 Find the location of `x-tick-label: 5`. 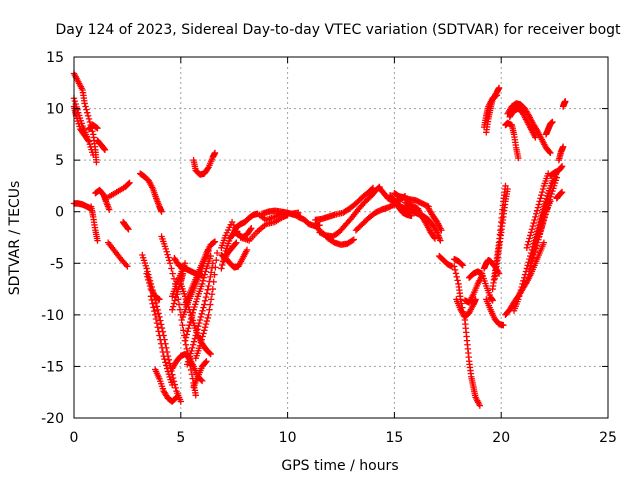

x-tick-label: 5 is located at coordinates (180, 438).